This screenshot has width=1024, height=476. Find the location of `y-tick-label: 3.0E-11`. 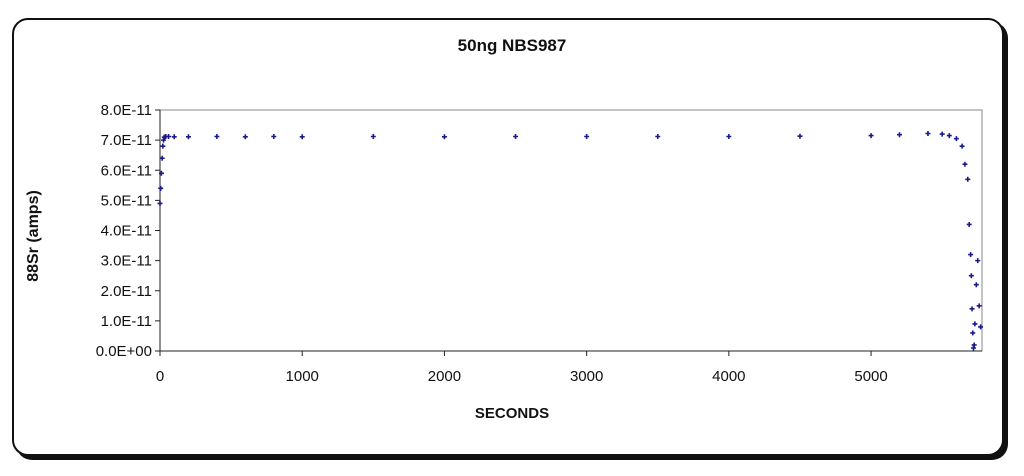

y-tick-label: 3.0E-11 is located at coordinates (126, 261).